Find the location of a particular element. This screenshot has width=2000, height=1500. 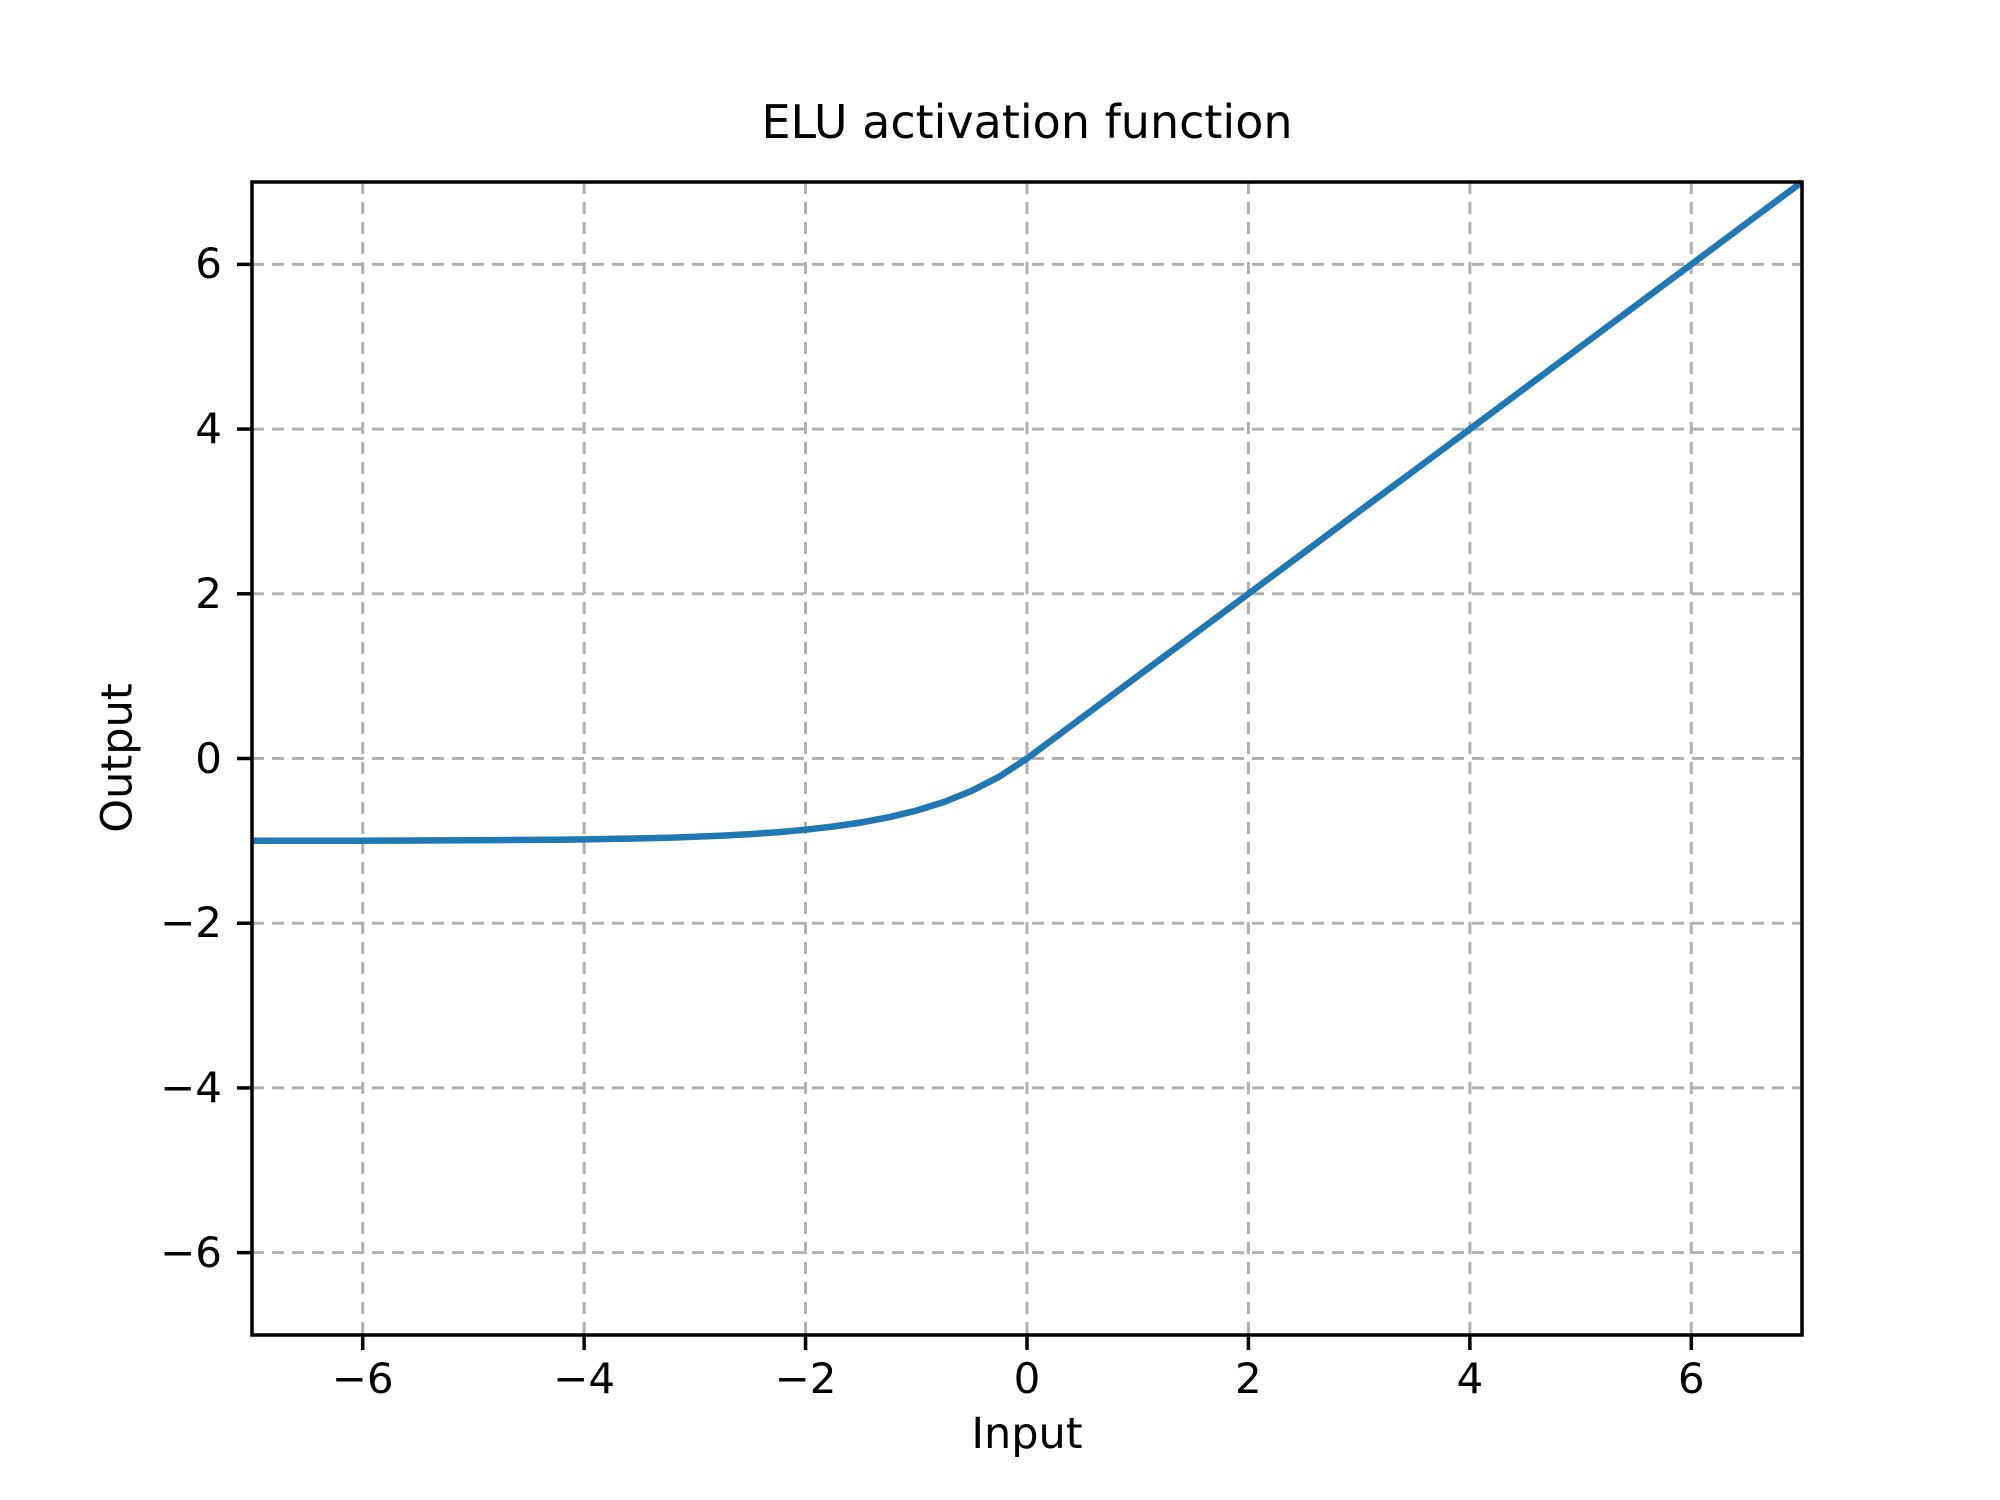

chart-title: ELU activation function is located at coordinates (1027, 122).